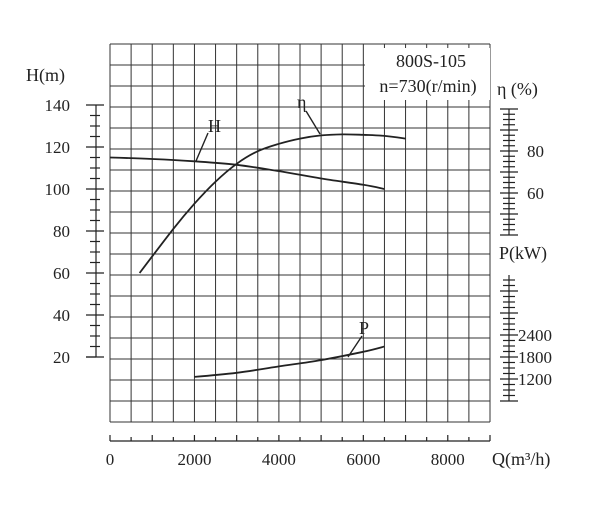 Image resolution: width=604 pixels, height=505 pixels. Describe the element at coordinates (289, 361) in the screenshot. I see `p-curve` at that location.